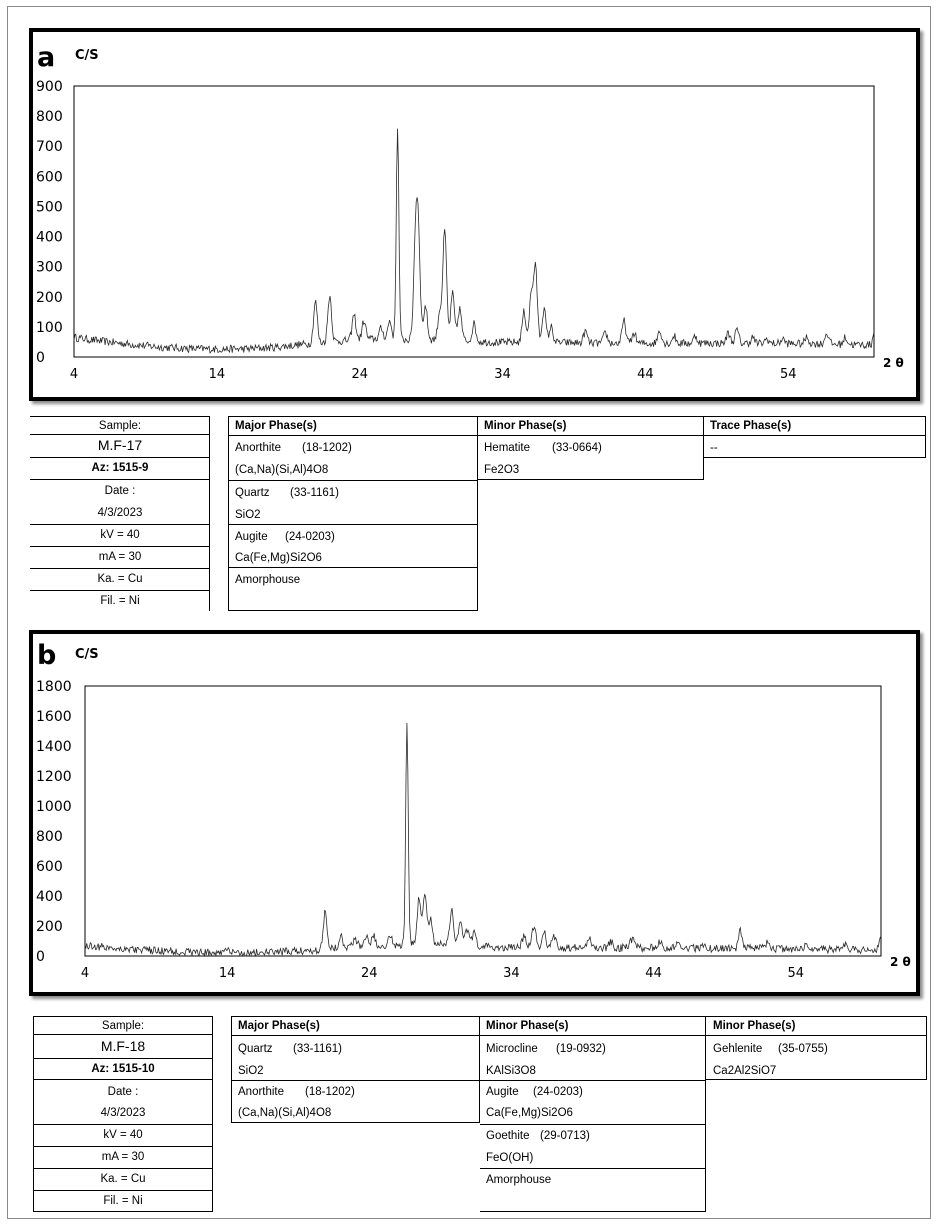 This screenshot has height=1225, width=938. Describe the element at coordinates (751, 426) in the screenshot. I see `trace-header: Trace Phase(s)` at that location.